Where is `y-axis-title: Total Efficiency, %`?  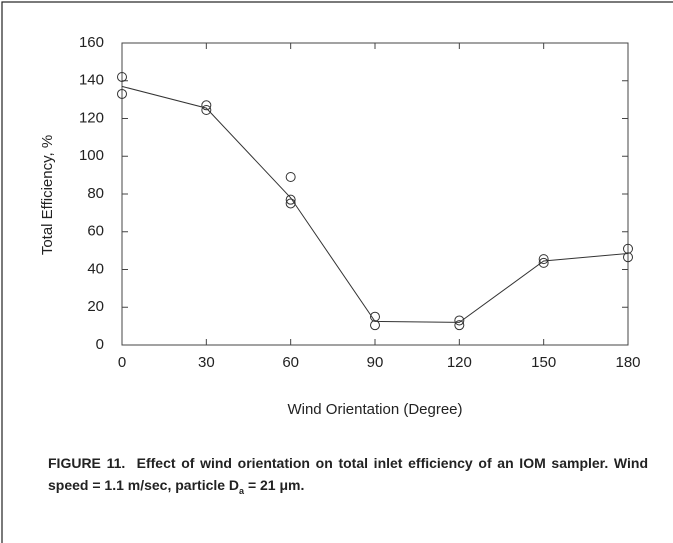
y-axis-title: Total Efficiency, % is located at coordinates (47, 195).